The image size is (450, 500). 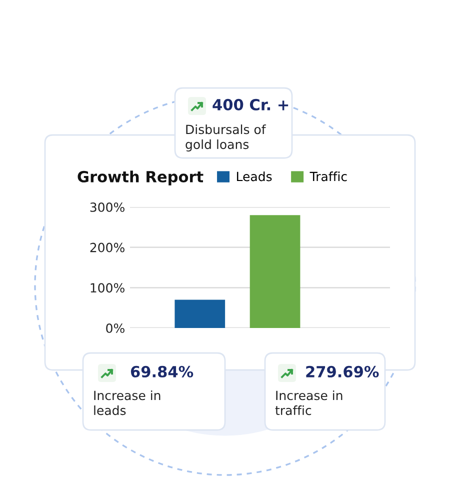 What do you see at coordinates (162, 372) in the screenshot?
I see `text: 69.84%` at bounding box center [162, 372].